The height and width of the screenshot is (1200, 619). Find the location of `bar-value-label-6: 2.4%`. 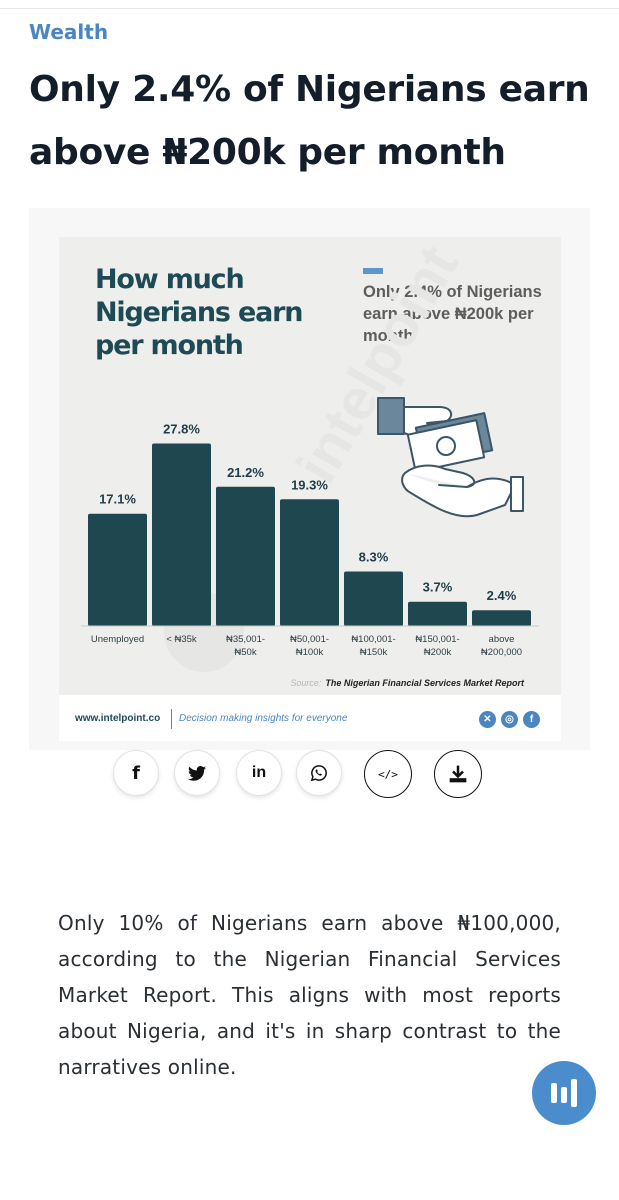

bar-value-label-6: 2.4% is located at coordinates (502, 595).